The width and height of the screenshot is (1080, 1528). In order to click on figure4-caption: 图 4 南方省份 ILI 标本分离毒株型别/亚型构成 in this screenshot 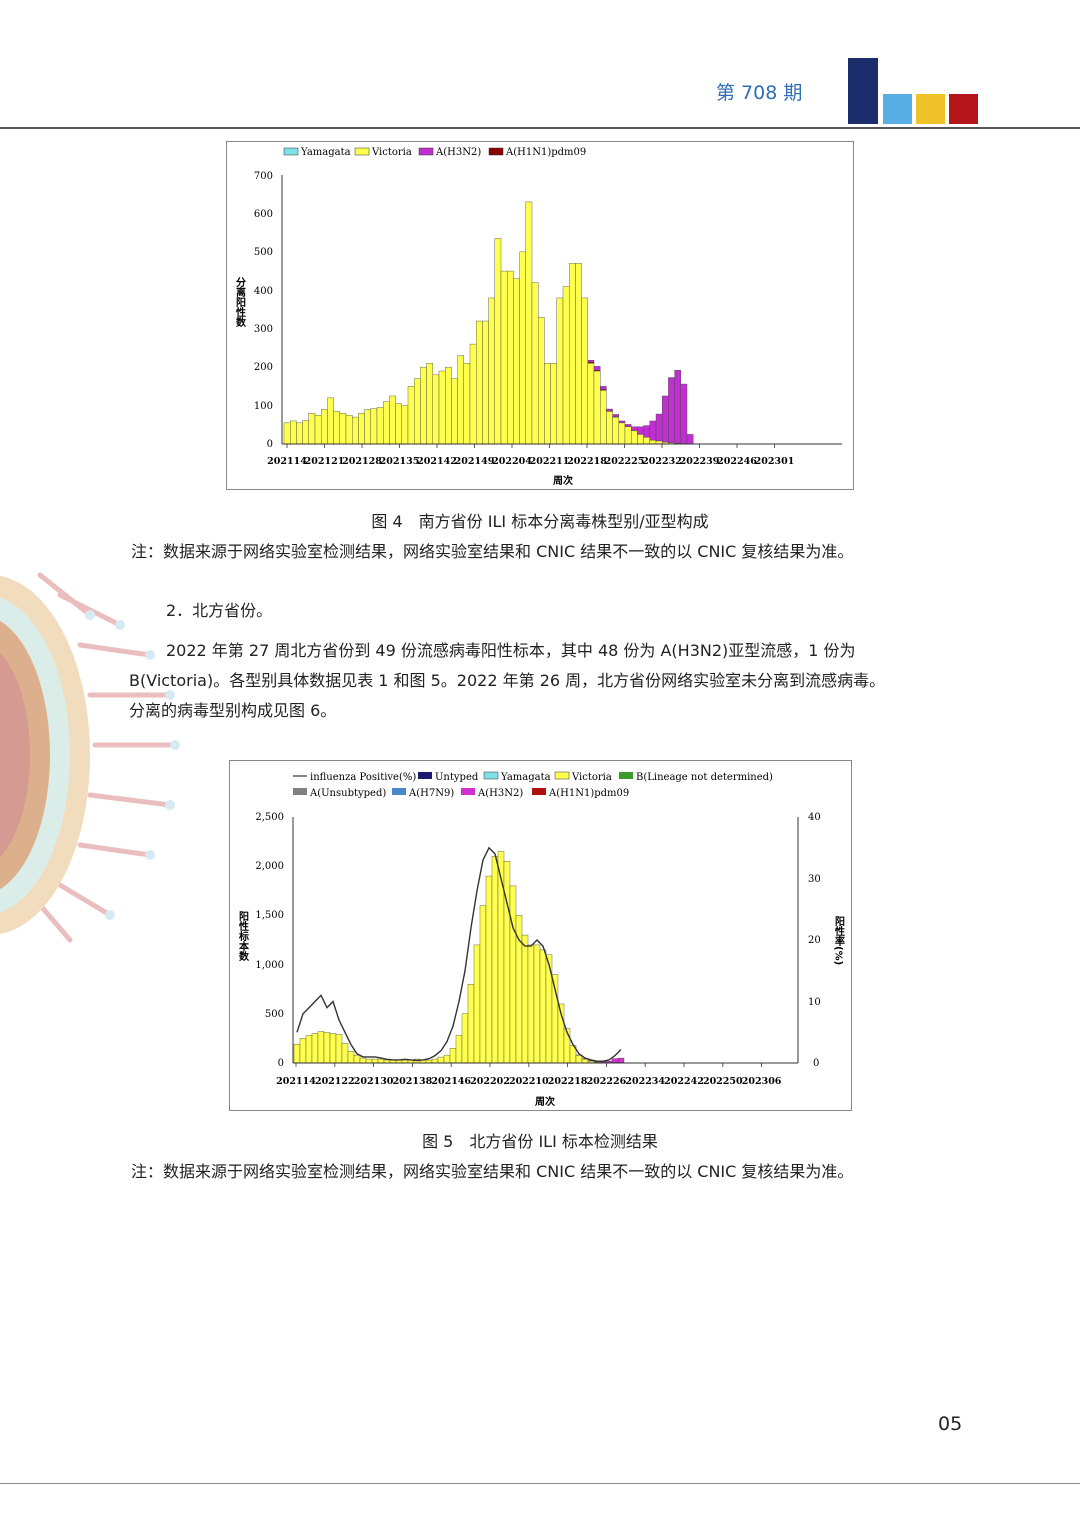, I will do `click(540, 521)`.